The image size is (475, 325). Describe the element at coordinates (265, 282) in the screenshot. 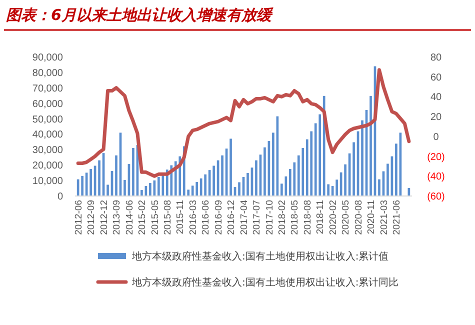

I see `legend-label: 地方本级政府性基金收入:国有土地使用权出让收入:累计同比` at that location.